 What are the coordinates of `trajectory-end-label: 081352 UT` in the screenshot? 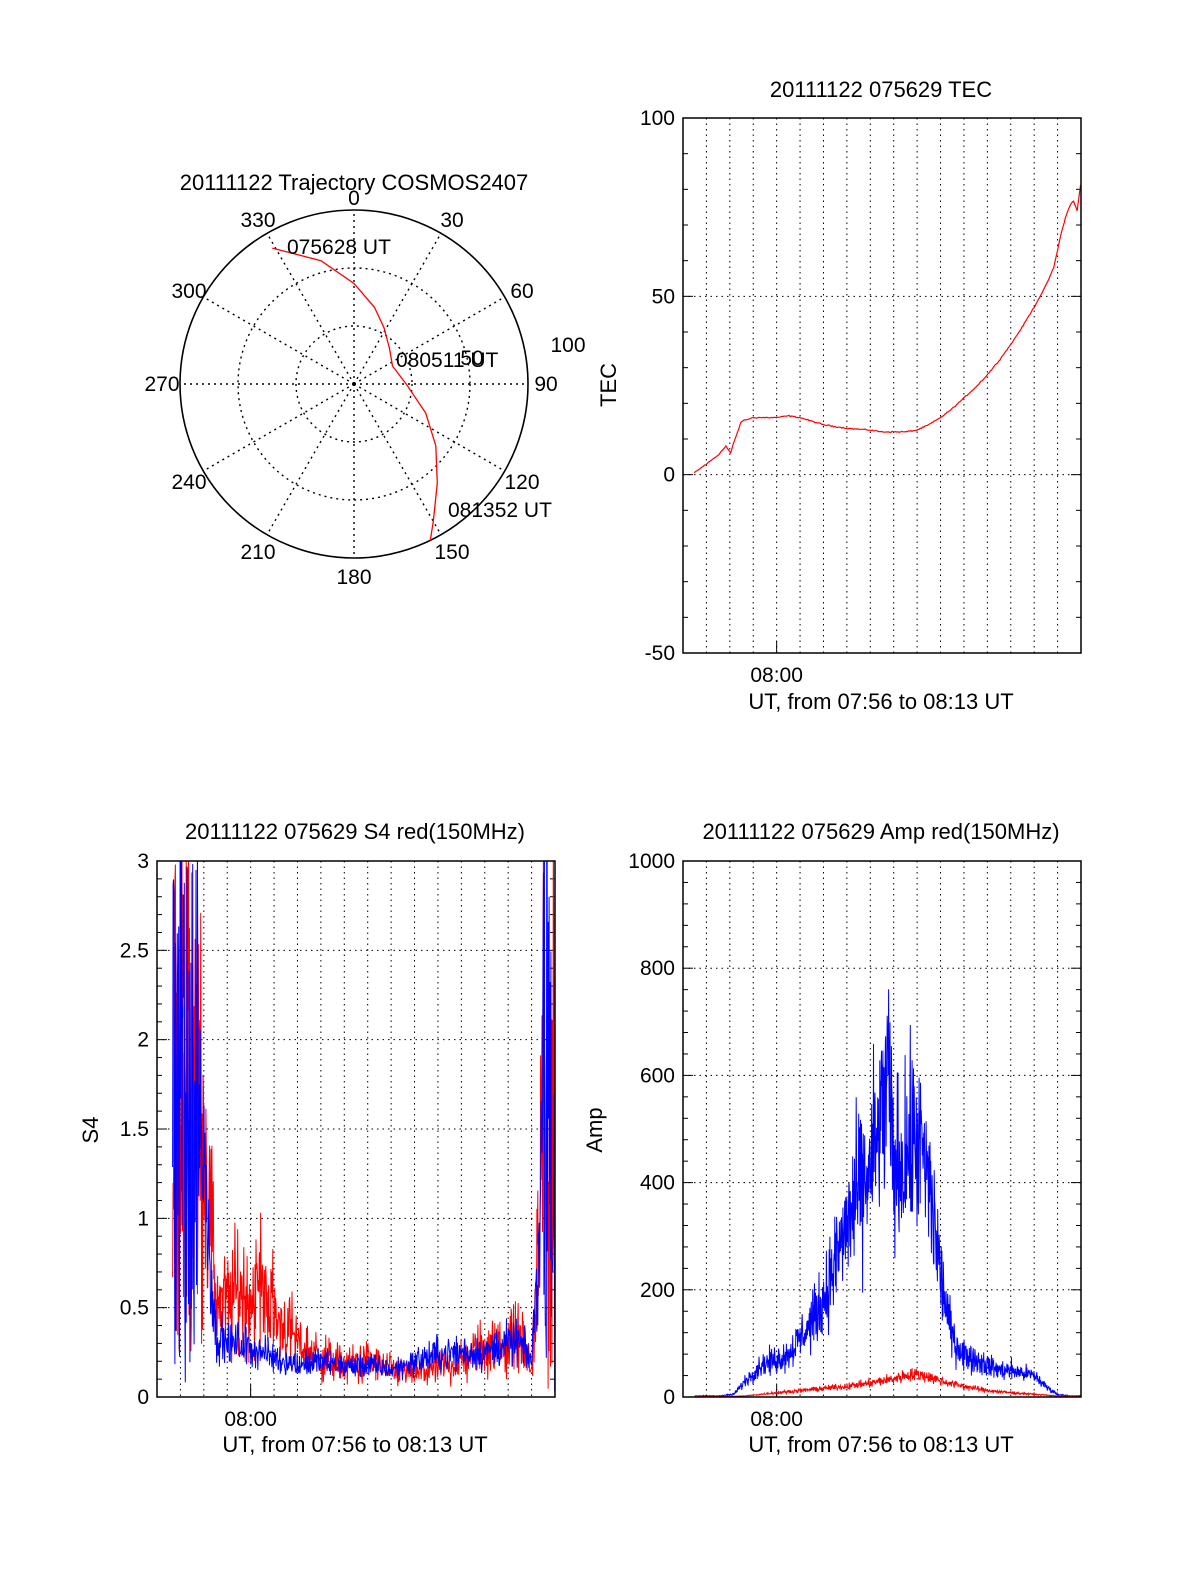 It's located at (500, 510).